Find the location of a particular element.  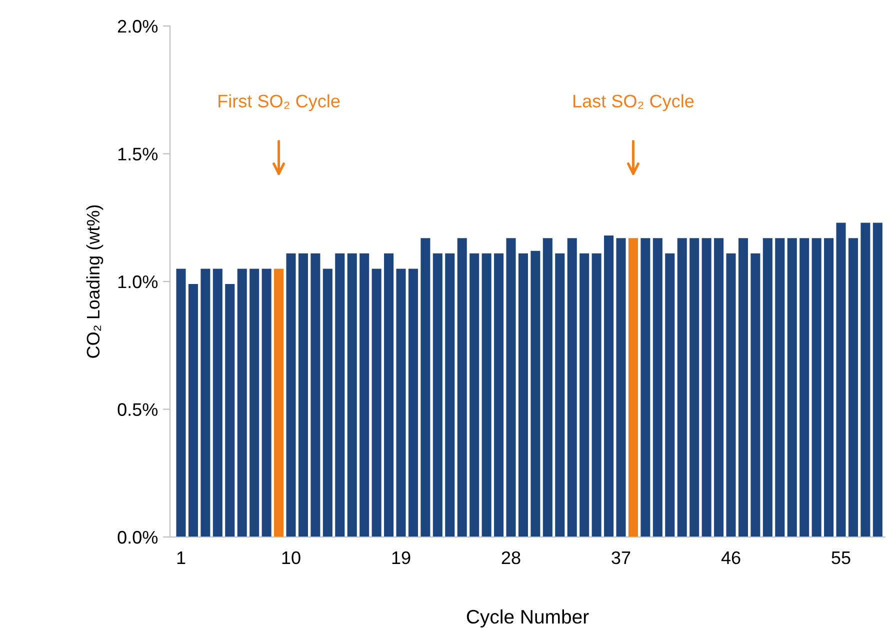

annotation: Last SO₂ Cycle is located at coordinates (634, 103).